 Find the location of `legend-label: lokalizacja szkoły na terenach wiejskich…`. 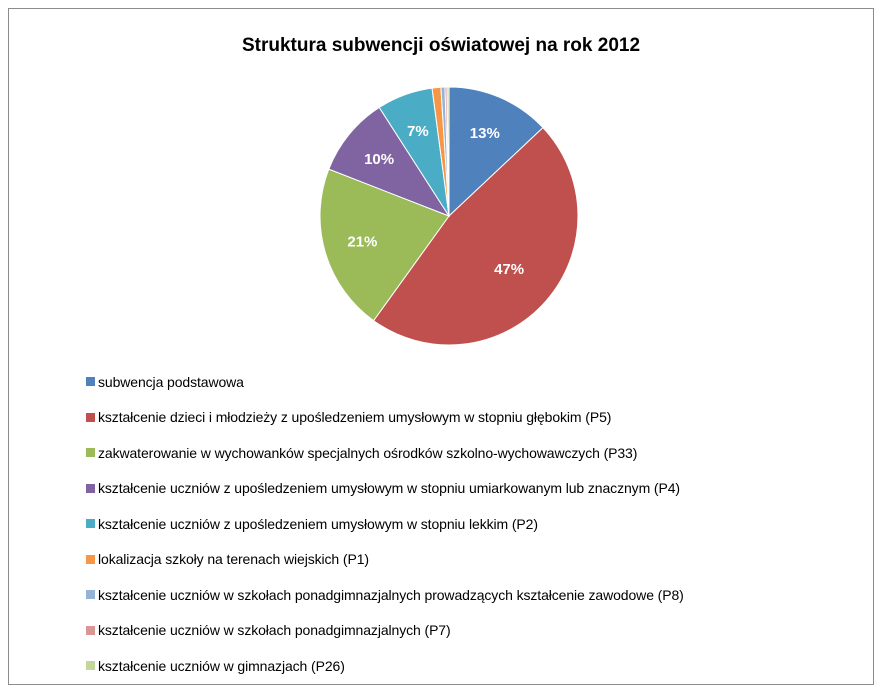

legend-label: lokalizacja szkoły na terenach wiejskich… is located at coordinates (233, 559).